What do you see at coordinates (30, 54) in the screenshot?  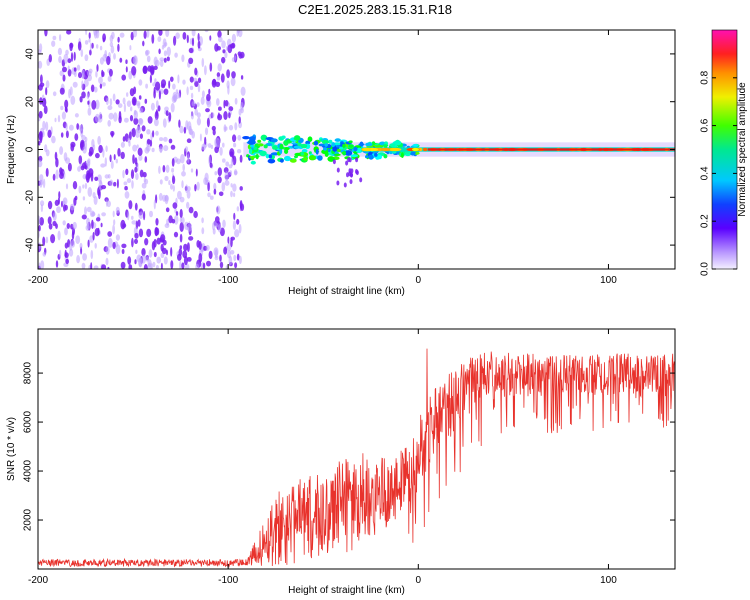 I see `y-tick-label: 40` at bounding box center [30, 54].